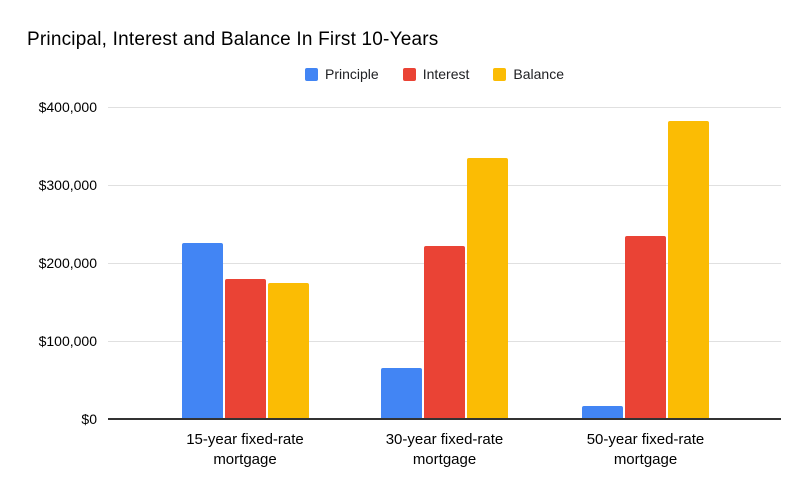 The width and height of the screenshot is (805, 497). Describe the element at coordinates (444, 419) in the screenshot. I see `x-axis-line` at that location.